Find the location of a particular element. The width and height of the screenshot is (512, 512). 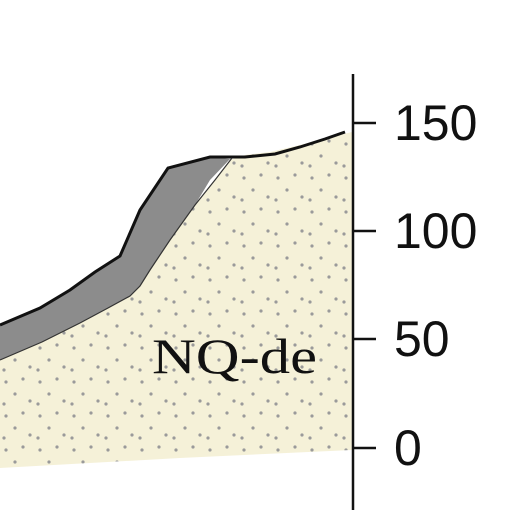

tick-label-150: 150 is located at coordinates (435, 123).